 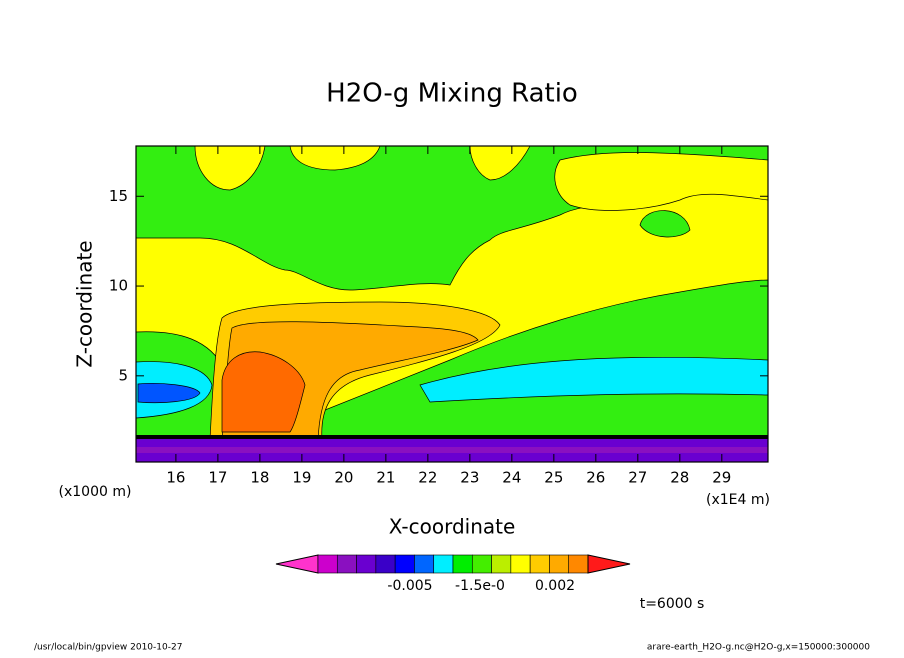 What do you see at coordinates (480, 586) in the screenshot?
I see `colorbar-label: -1.5e-0` at bounding box center [480, 586].